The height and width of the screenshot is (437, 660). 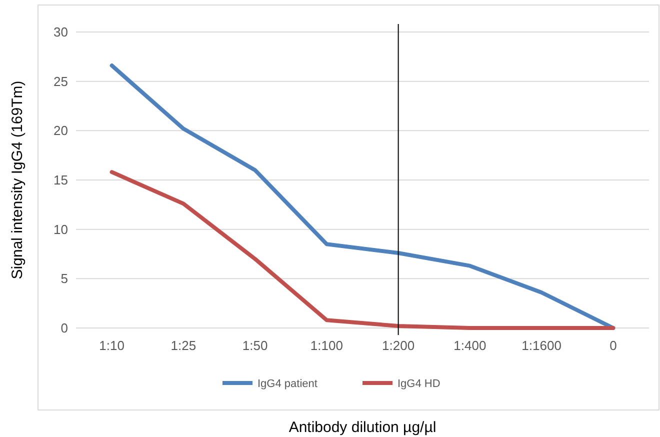 What do you see at coordinates (255, 345) in the screenshot?
I see `x-tick-label: 1:50` at bounding box center [255, 345].